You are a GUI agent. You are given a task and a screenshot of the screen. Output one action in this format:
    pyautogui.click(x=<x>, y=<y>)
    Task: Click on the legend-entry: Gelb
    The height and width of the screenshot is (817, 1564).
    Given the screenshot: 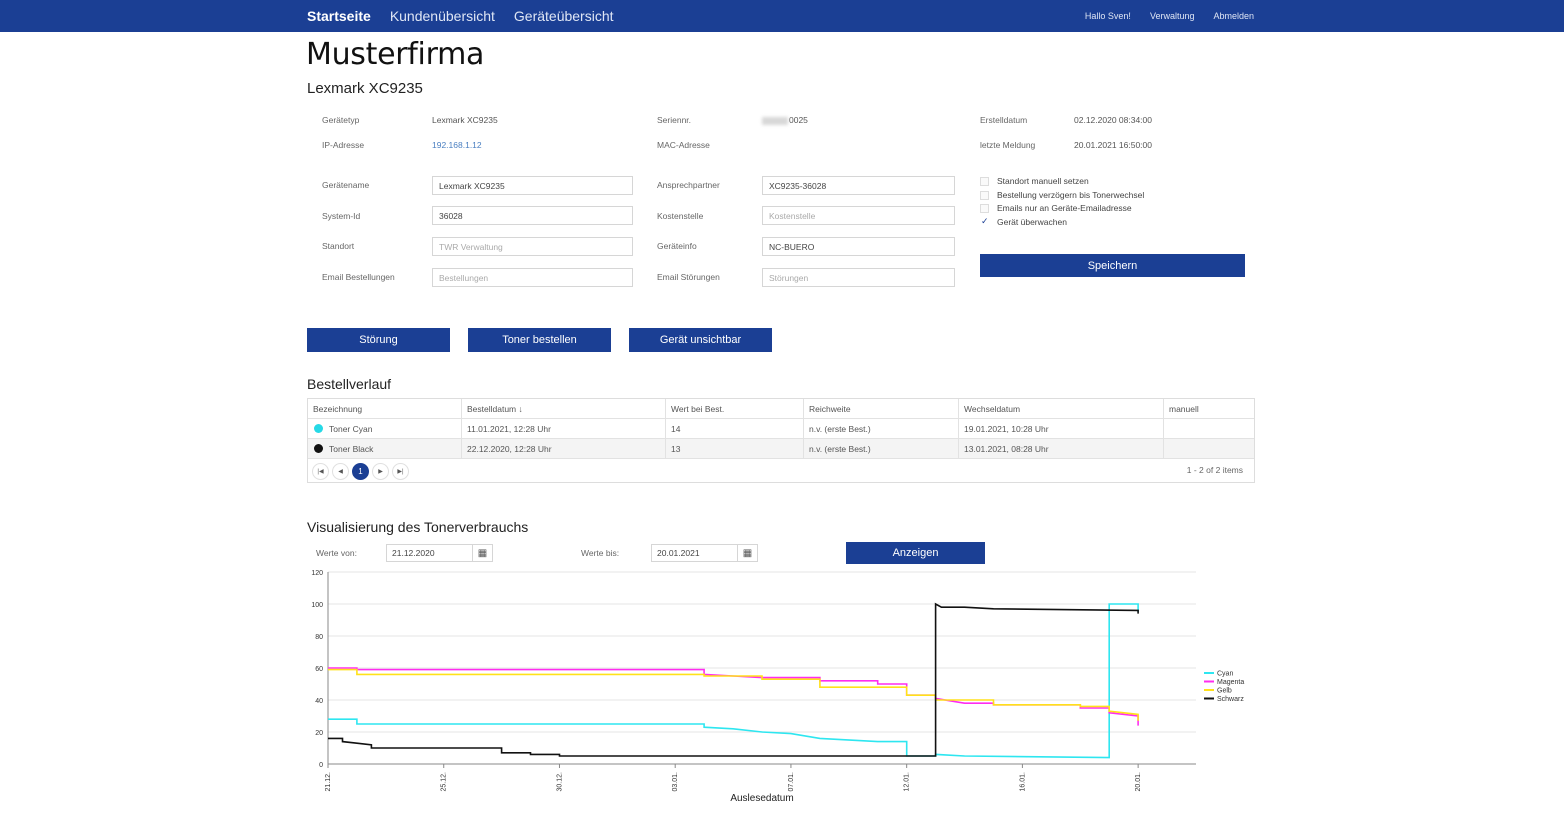 What is the action you would take?
    pyautogui.click(x=1224, y=691)
    